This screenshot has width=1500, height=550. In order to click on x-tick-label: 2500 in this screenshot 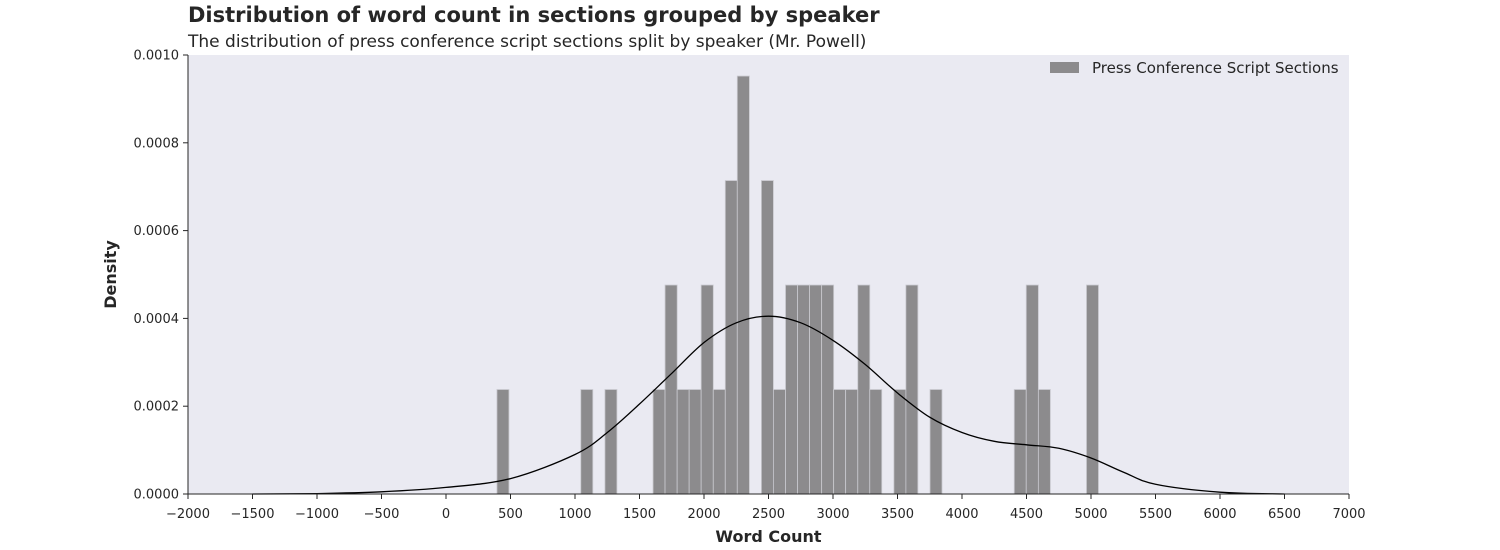, I will do `click(768, 514)`.